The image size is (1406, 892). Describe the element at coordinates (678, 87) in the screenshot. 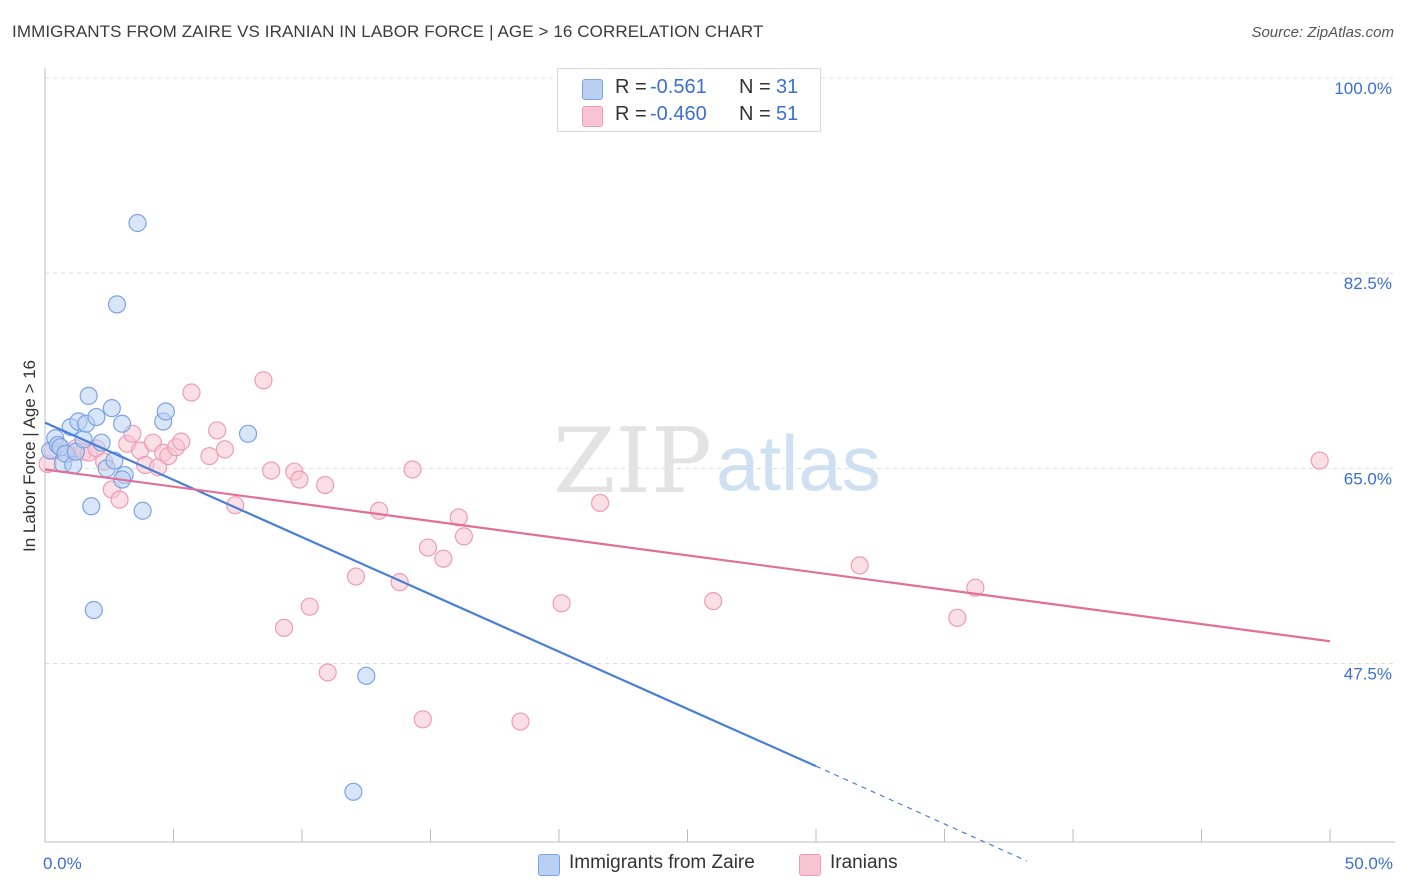

I see `legend-r-value: -0.561` at that location.